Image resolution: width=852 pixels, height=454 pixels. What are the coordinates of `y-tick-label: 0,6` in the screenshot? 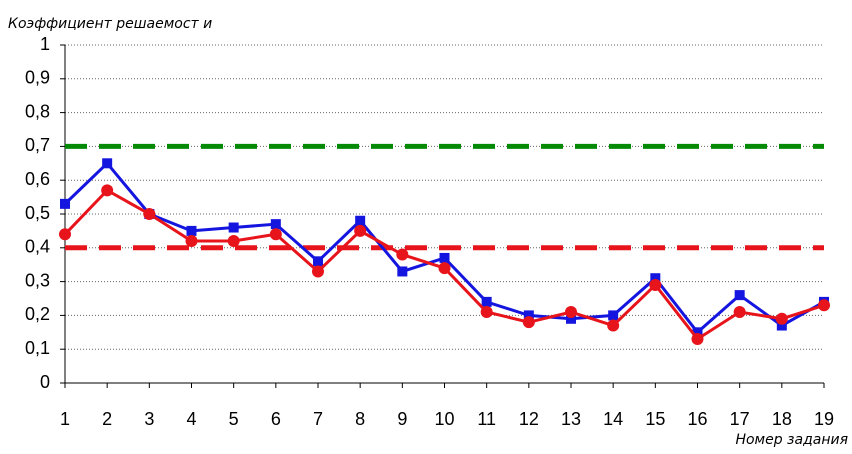 It's located at (37, 179).